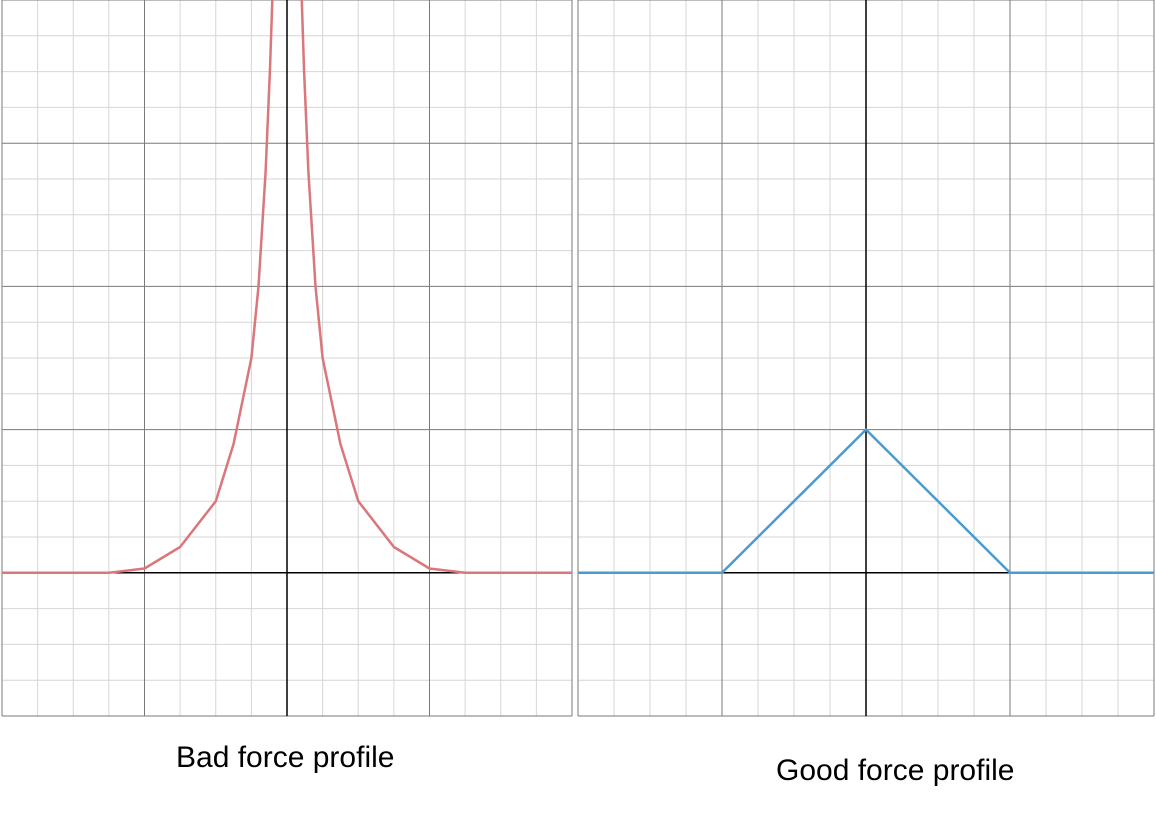  Describe the element at coordinates (285, 757) in the screenshot. I see `bad-force-profile-caption: Bad force profile` at that location.